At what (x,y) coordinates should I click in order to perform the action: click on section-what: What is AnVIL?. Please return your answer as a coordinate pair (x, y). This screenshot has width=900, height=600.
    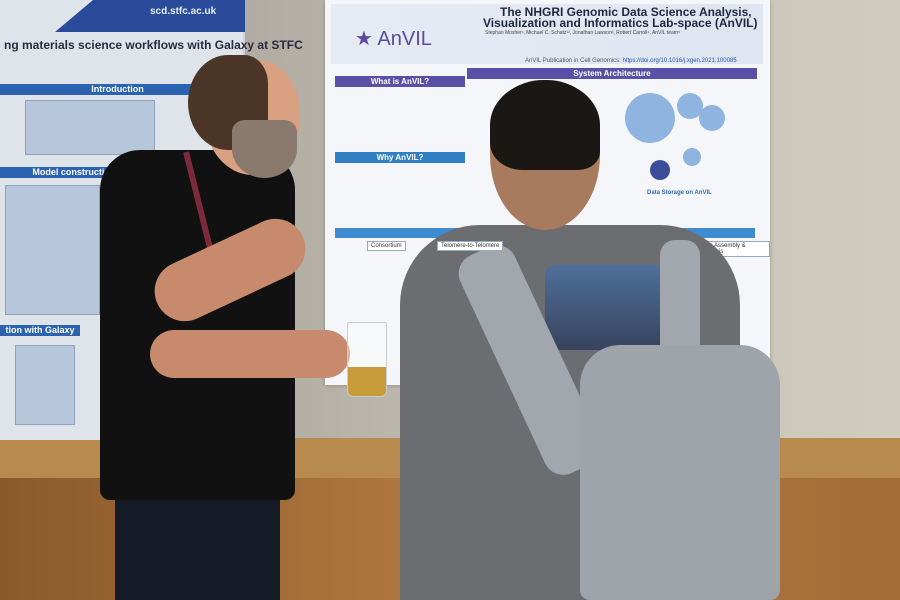
    Looking at the image, I should click on (400, 81).